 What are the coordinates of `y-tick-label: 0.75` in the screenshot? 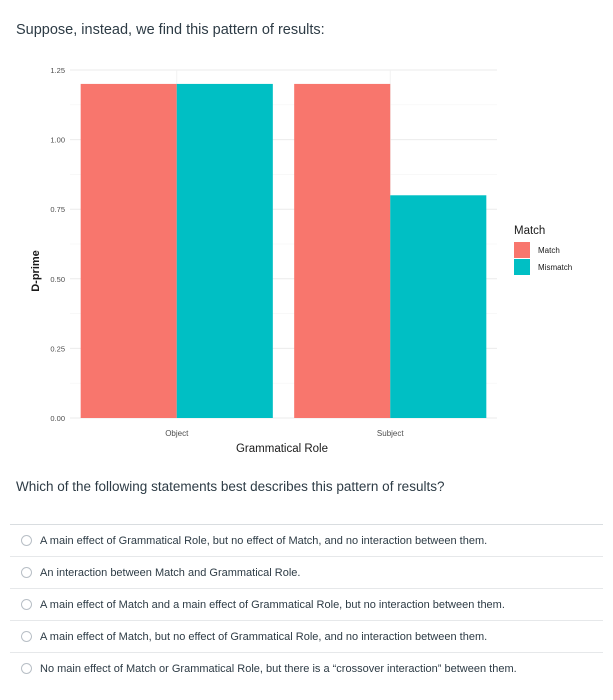 It's located at (57, 209).